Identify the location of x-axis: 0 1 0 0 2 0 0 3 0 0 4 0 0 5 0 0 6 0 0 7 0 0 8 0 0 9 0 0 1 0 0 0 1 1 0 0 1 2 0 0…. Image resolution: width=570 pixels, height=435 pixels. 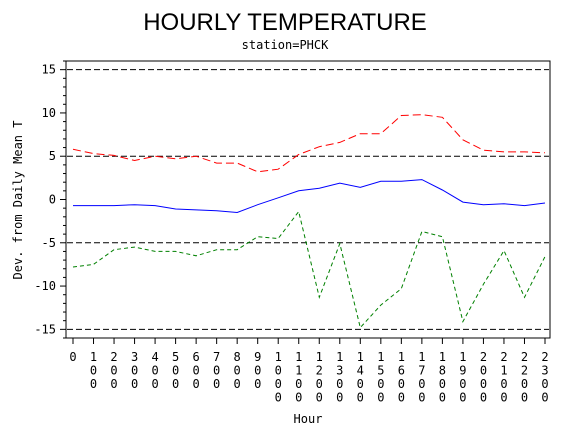
(309, 371).